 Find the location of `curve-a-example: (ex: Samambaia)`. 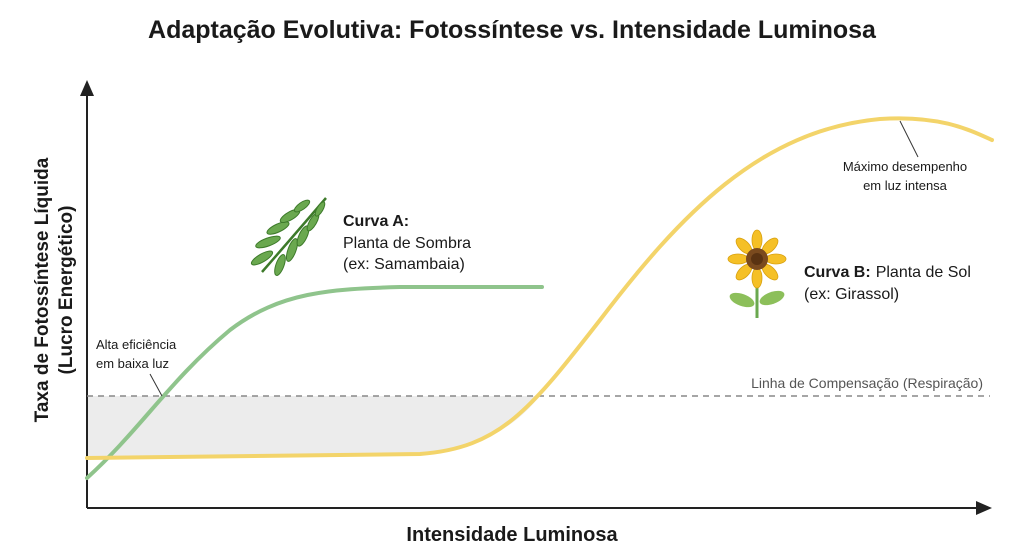

curve-a-example: (ex: Samambaia) is located at coordinates (404, 264).